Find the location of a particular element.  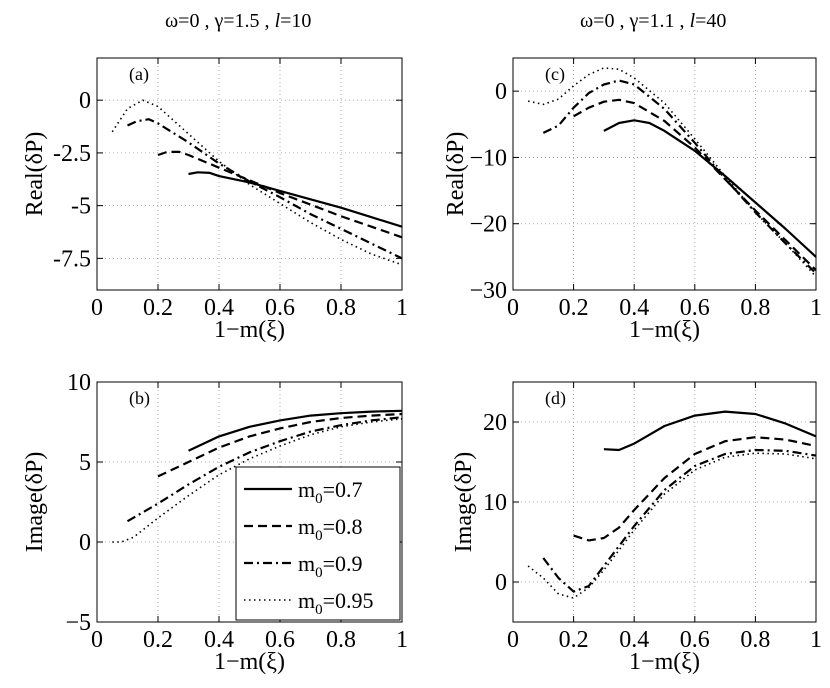

y-tick-label: 5 is located at coordinates (85, 463).